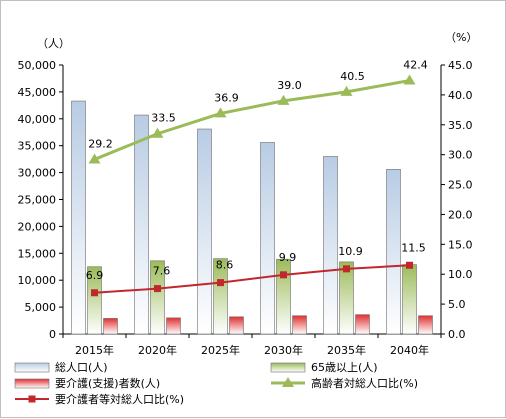  What do you see at coordinates (460, 185) in the screenshot?
I see `y-right-tick-label: 25.0` at bounding box center [460, 185].